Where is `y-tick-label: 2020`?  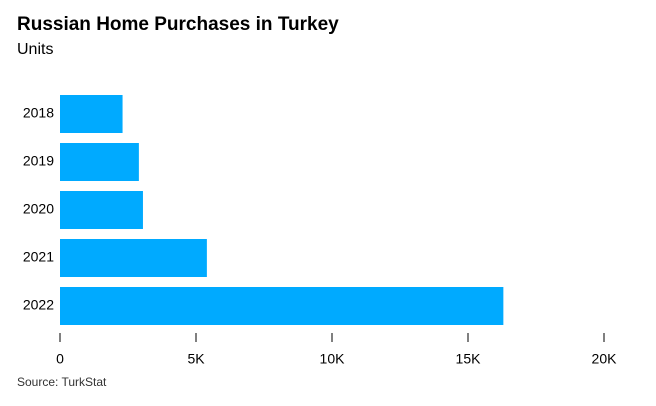 y-tick-label: 2020 is located at coordinates (38, 209).